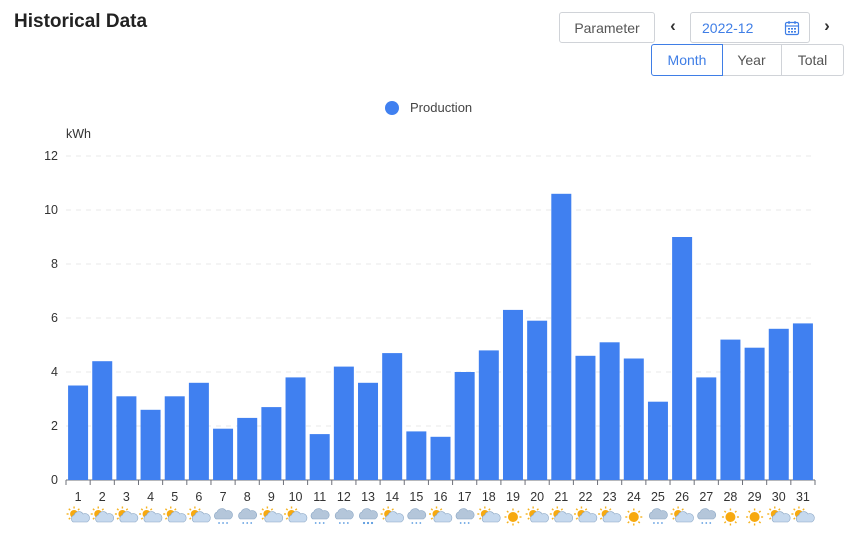  Describe the element at coordinates (81, 21) in the screenshot. I see `page-title: Historical Data` at that location.